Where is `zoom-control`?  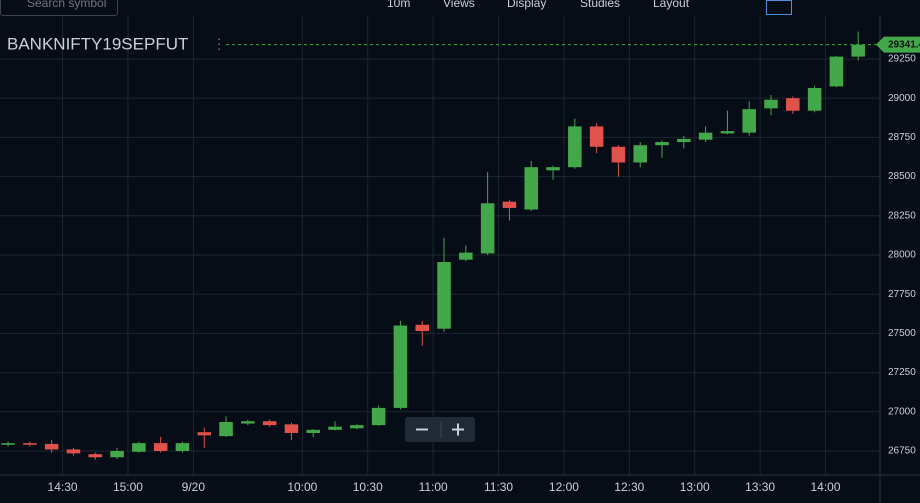 zoom-control is located at coordinates (440, 429).